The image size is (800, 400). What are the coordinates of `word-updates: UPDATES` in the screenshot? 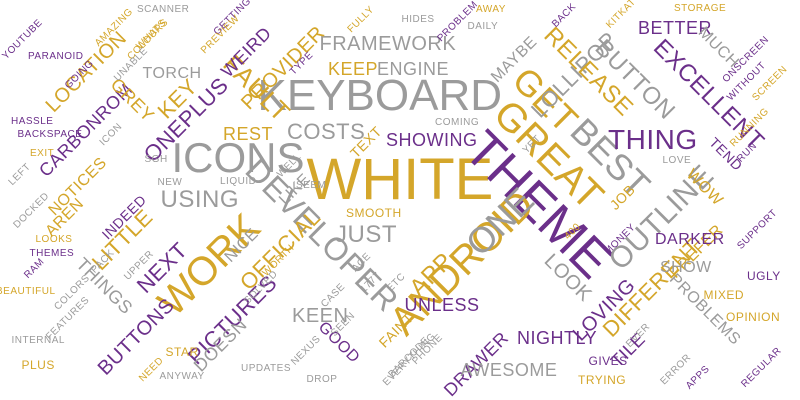 It's located at (266, 368).